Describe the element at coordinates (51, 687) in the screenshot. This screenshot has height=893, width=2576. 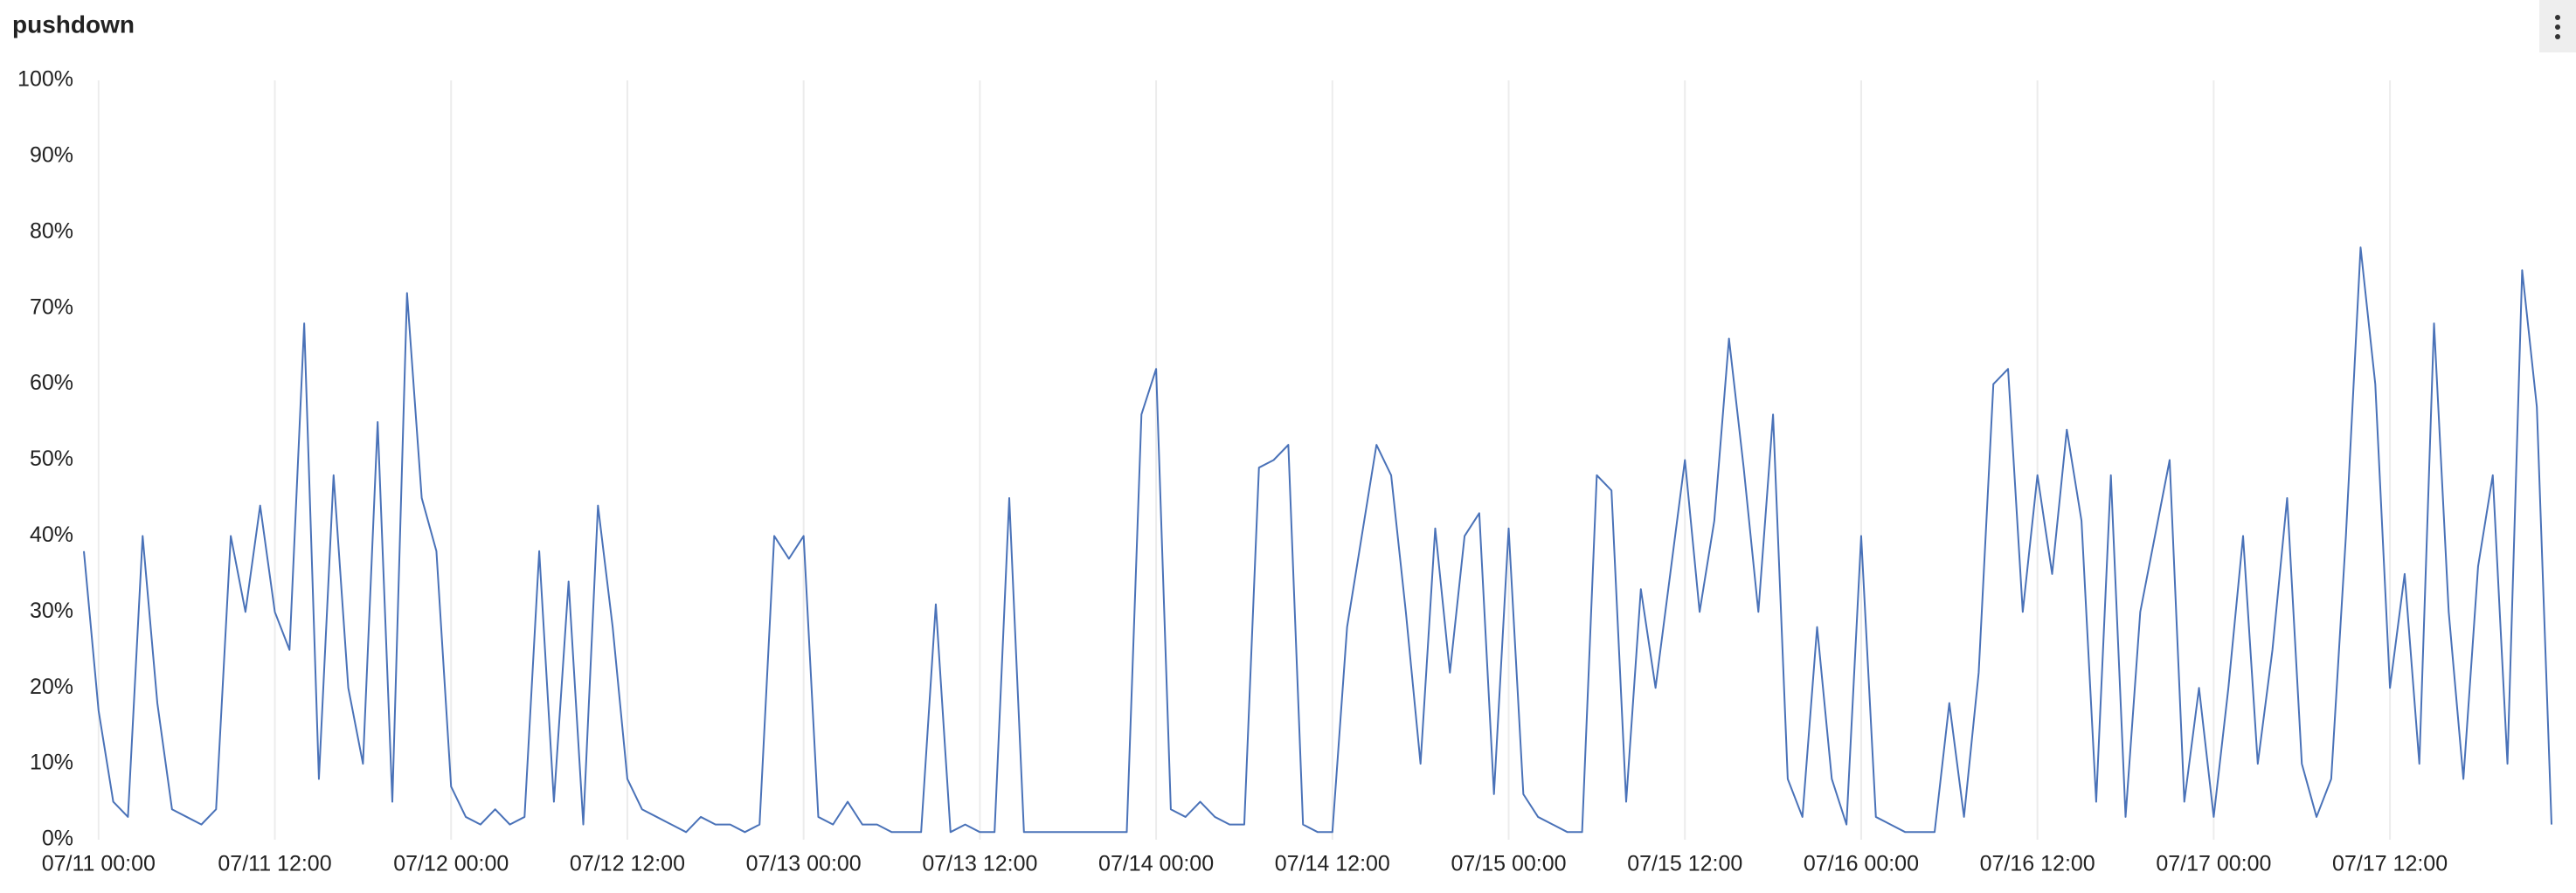
I see `y-tick-label: 20%` at that location.